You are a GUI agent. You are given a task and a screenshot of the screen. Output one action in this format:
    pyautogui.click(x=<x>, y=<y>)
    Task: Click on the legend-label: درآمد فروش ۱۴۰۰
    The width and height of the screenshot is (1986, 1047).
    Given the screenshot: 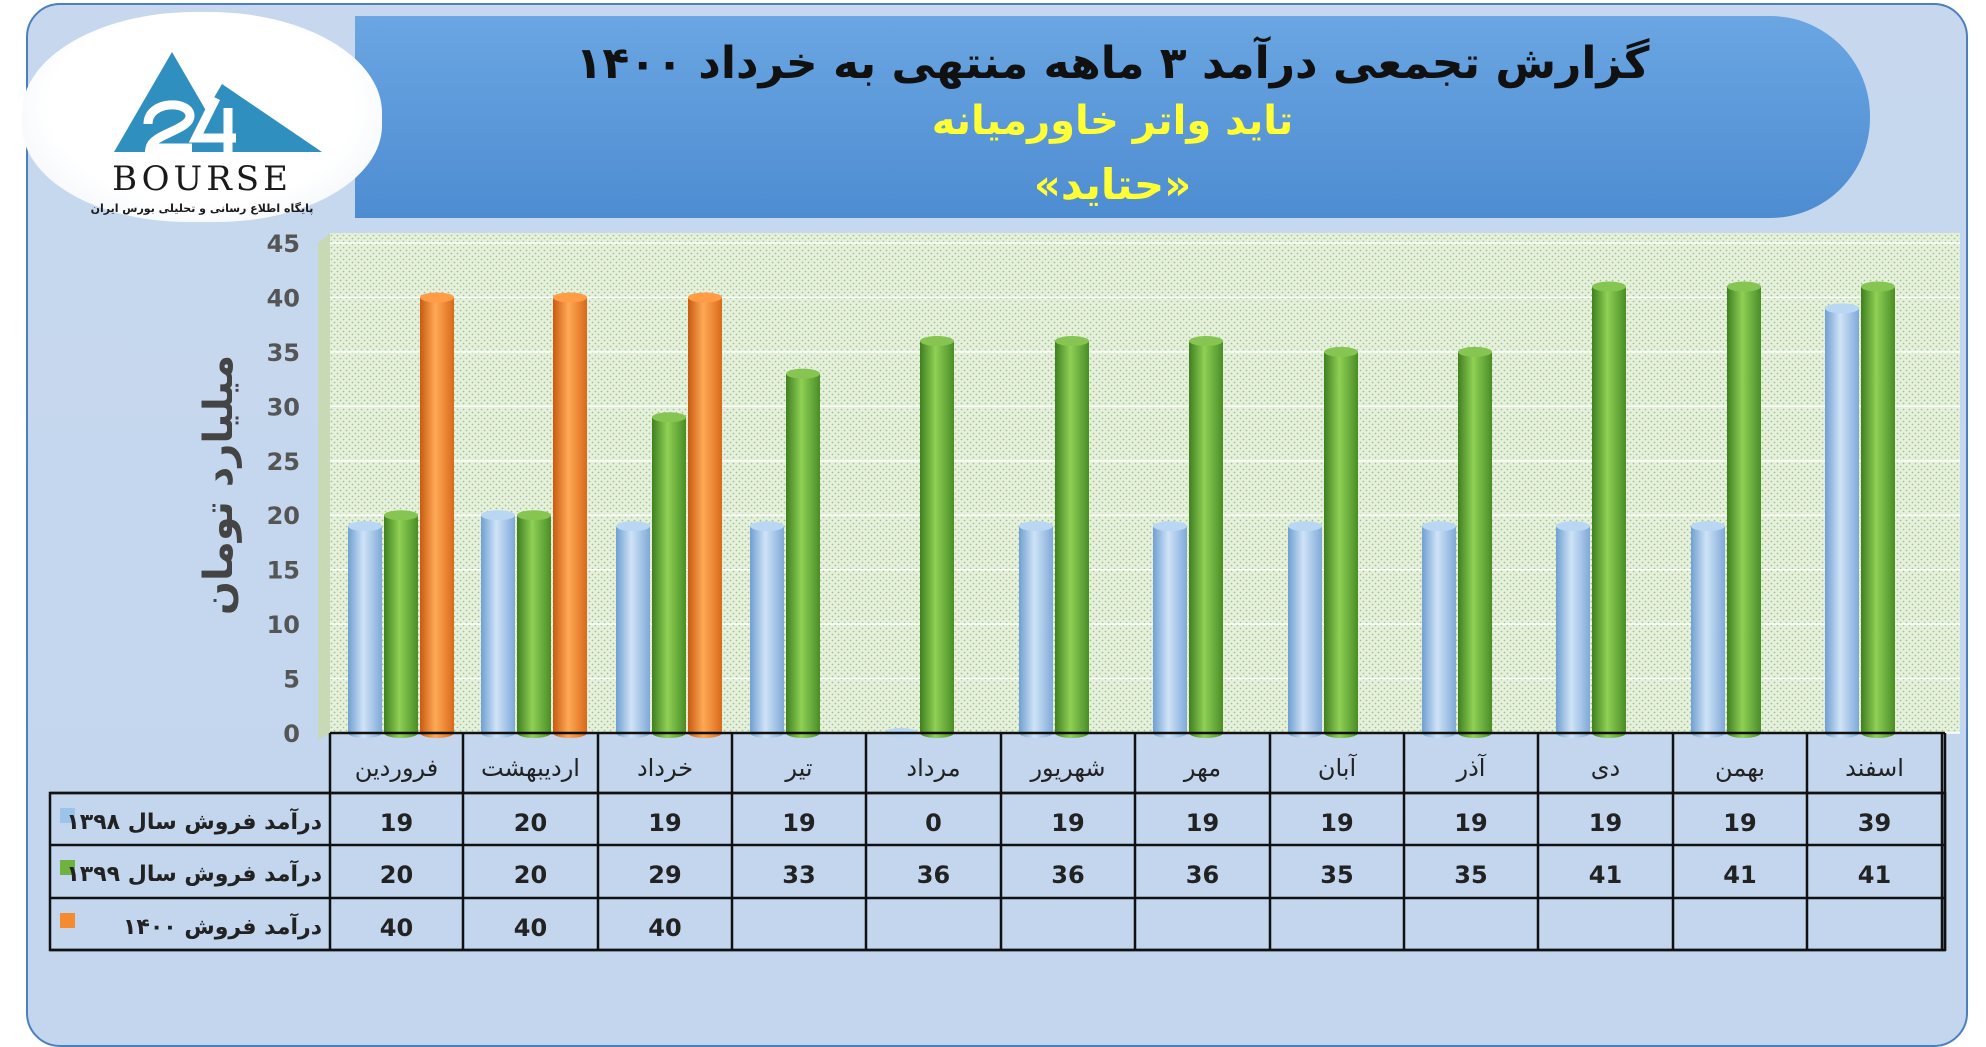 What is the action you would take?
    pyautogui.click(x=222, y=926)
    